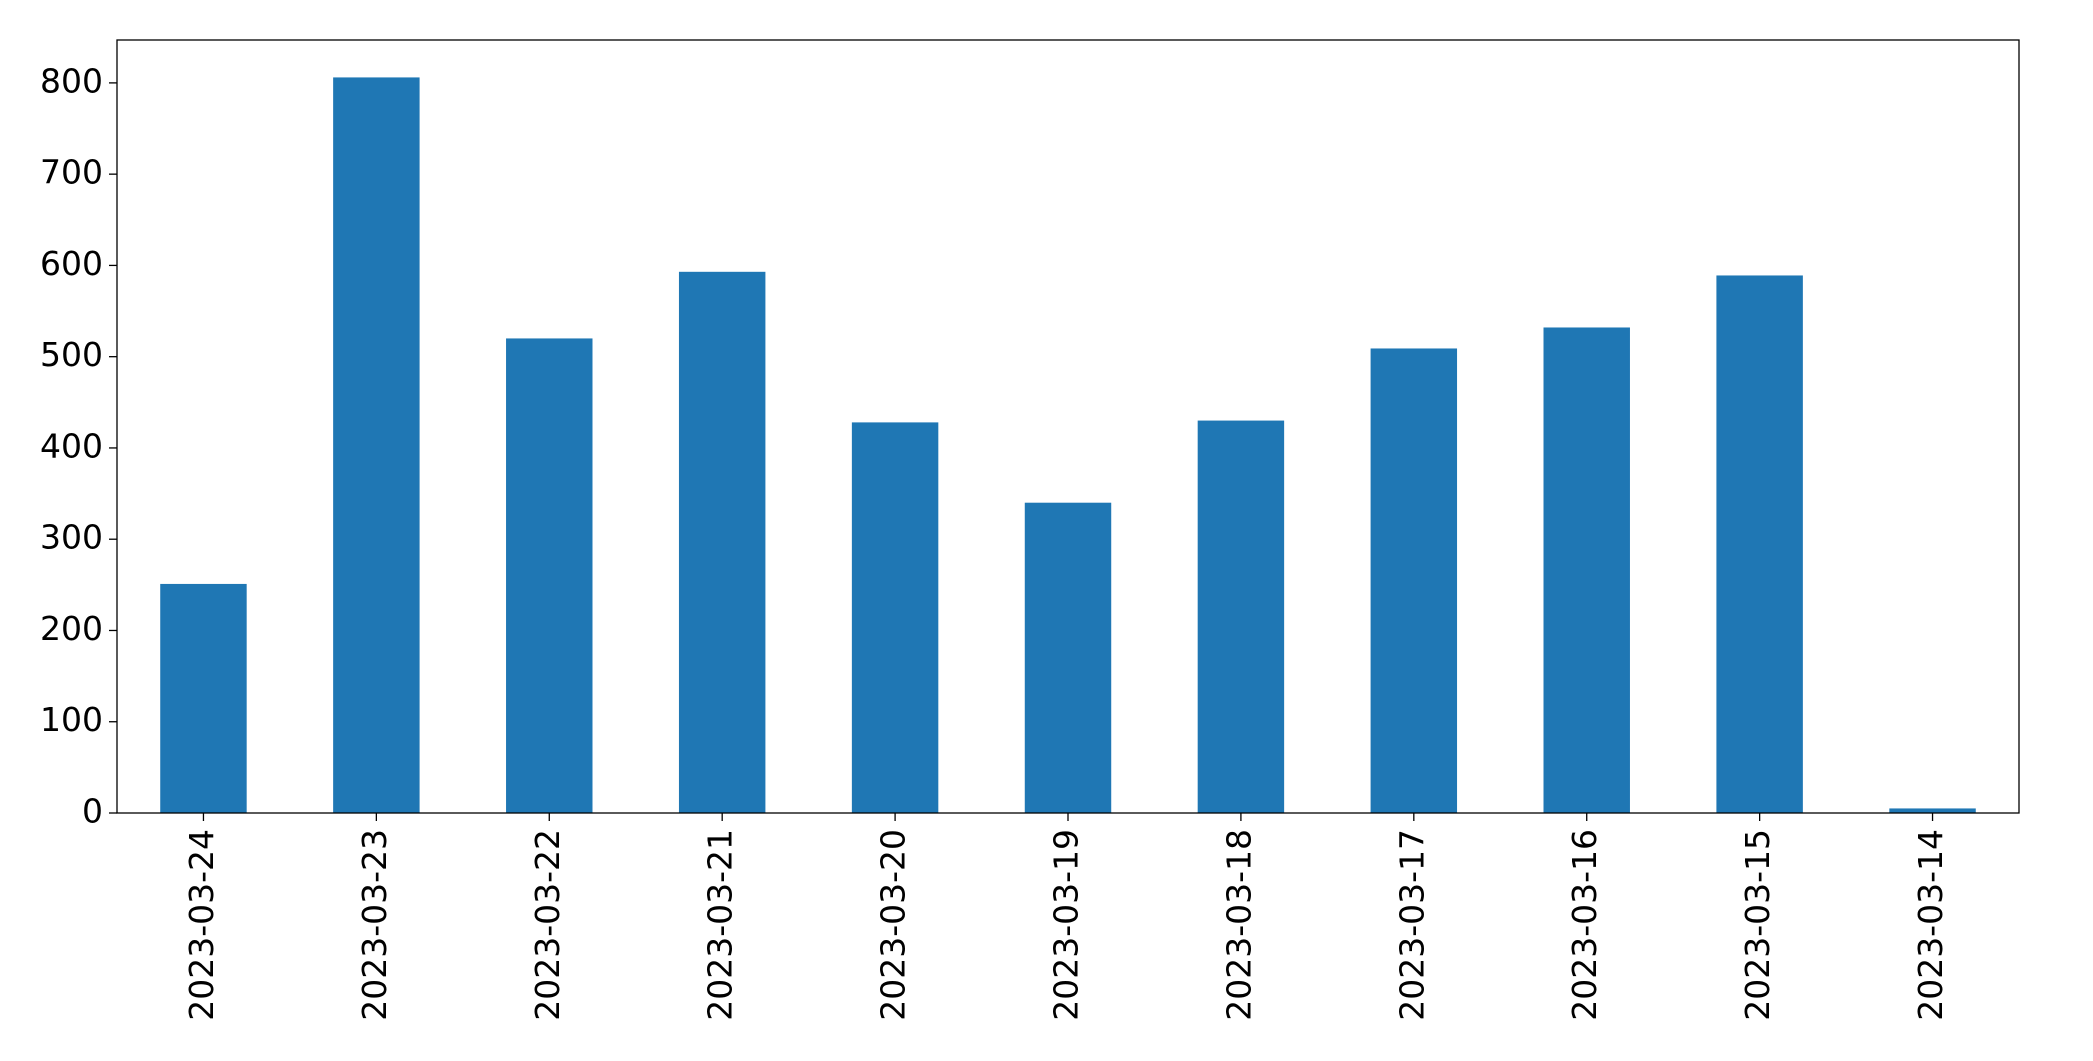 This screenshot has height=1061, width=2093. I want to click on y-tick-label: 0, so click(92, 811).